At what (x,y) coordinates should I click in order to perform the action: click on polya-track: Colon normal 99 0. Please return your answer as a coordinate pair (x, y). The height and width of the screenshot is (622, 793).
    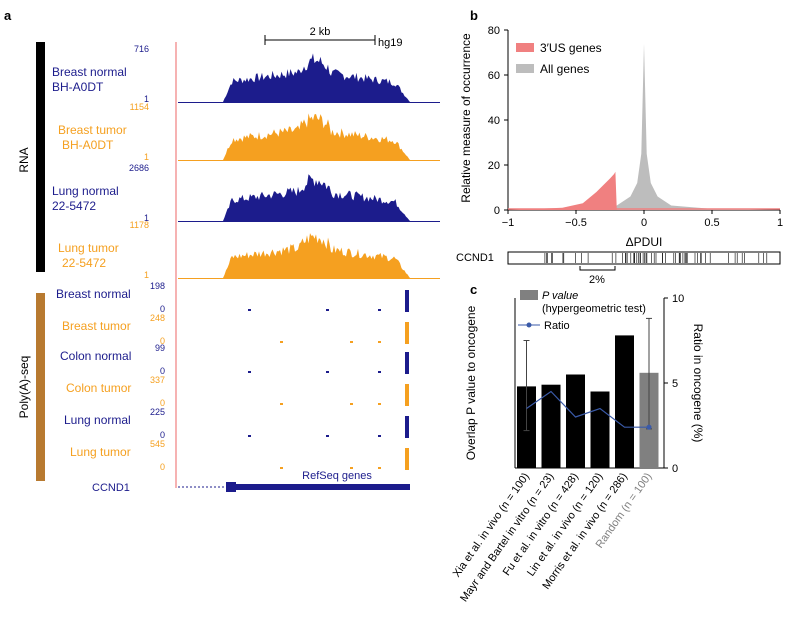
    Looking at the image, I should click on (234, 359).